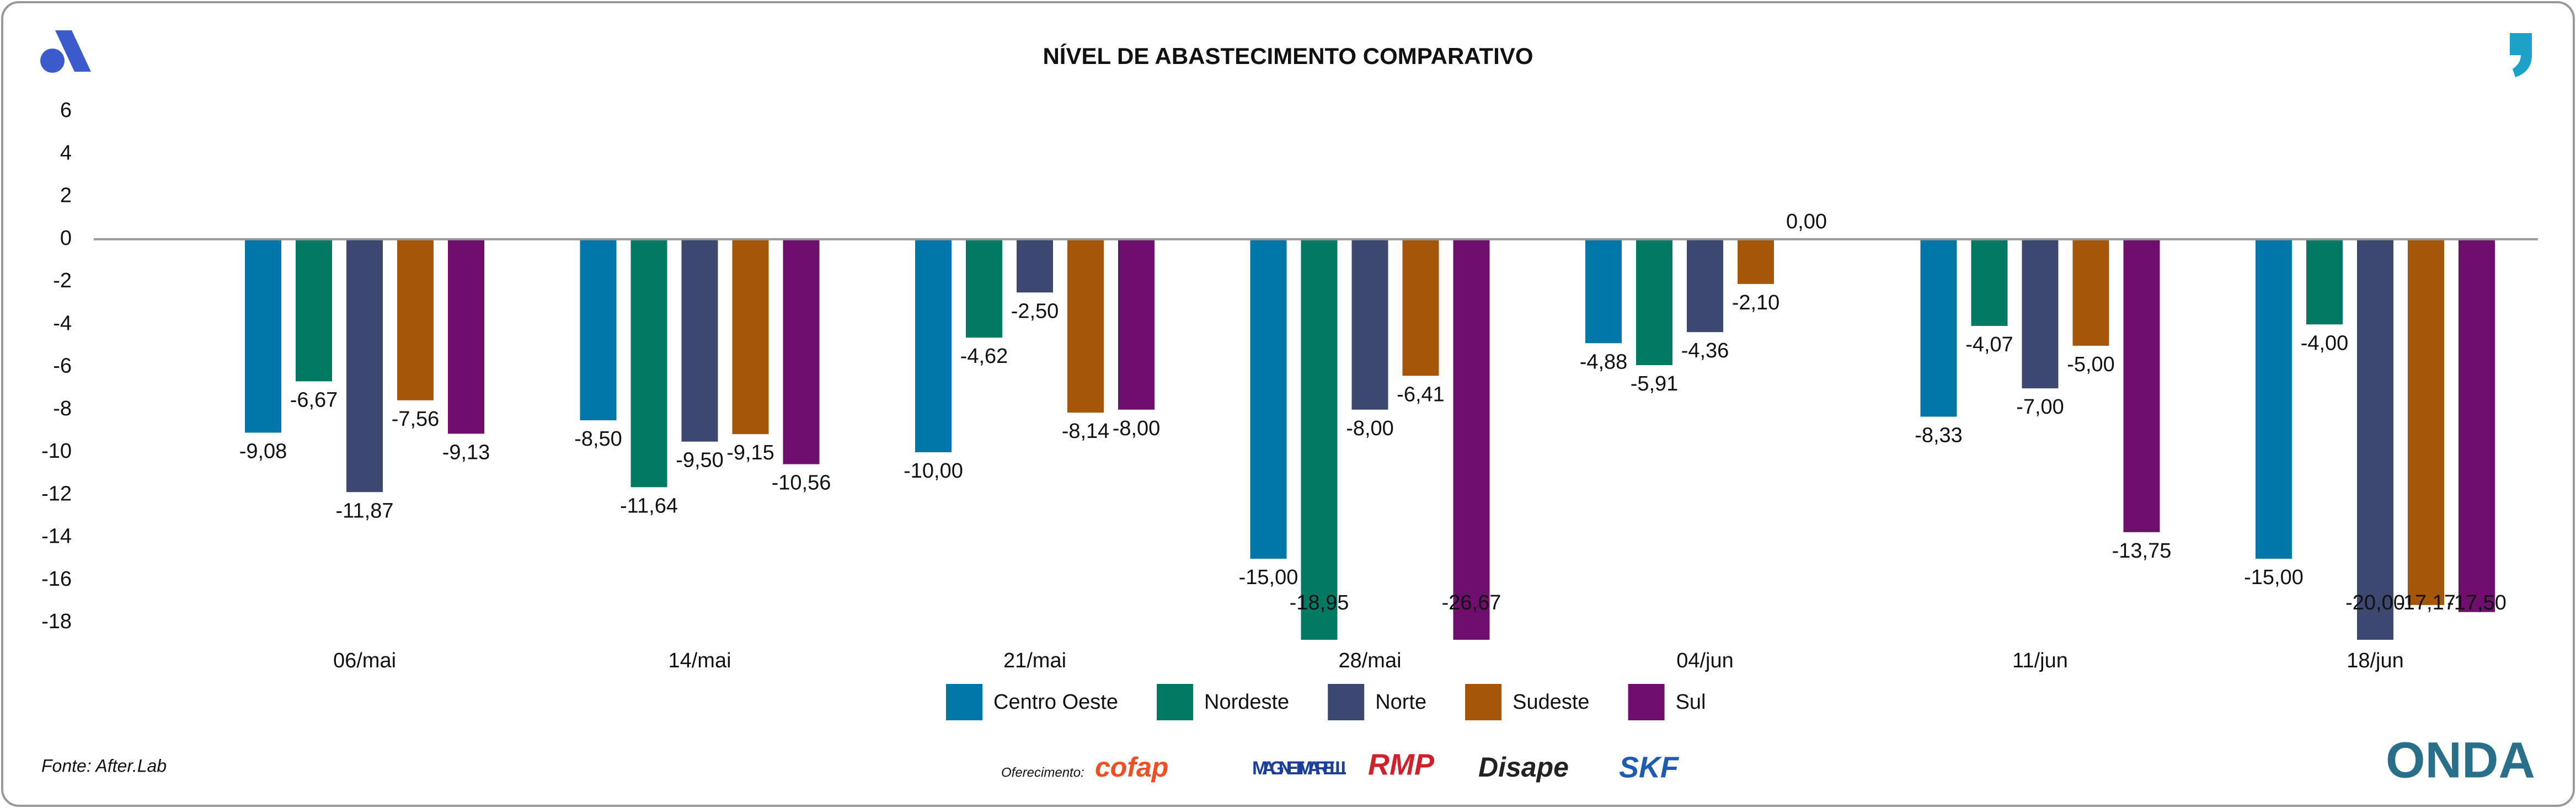  I want to click on value-label: -9,15, so click(750, 452).